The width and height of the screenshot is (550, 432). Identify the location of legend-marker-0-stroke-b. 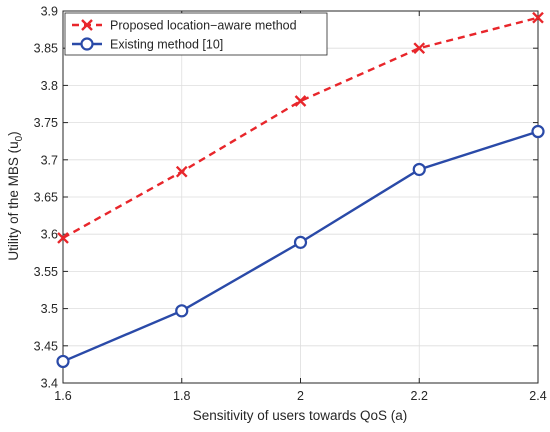
(87, 25).